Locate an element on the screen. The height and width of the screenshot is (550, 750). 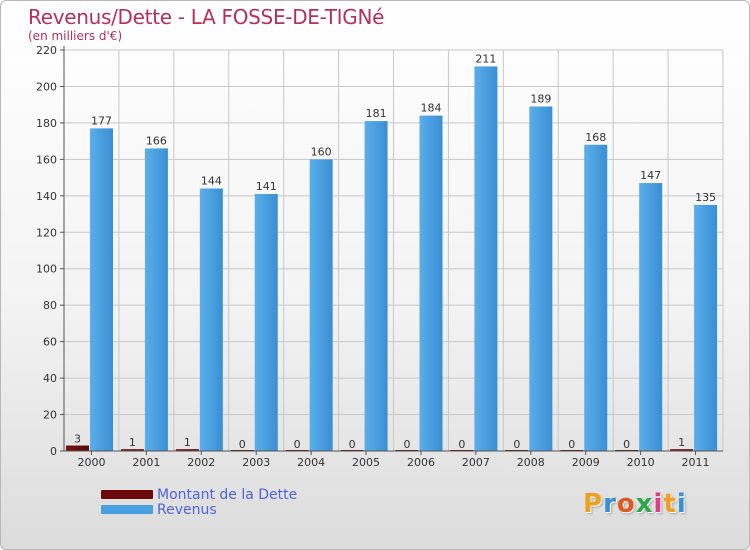
bar-dette-2001 is located at coordinates (132, 450).